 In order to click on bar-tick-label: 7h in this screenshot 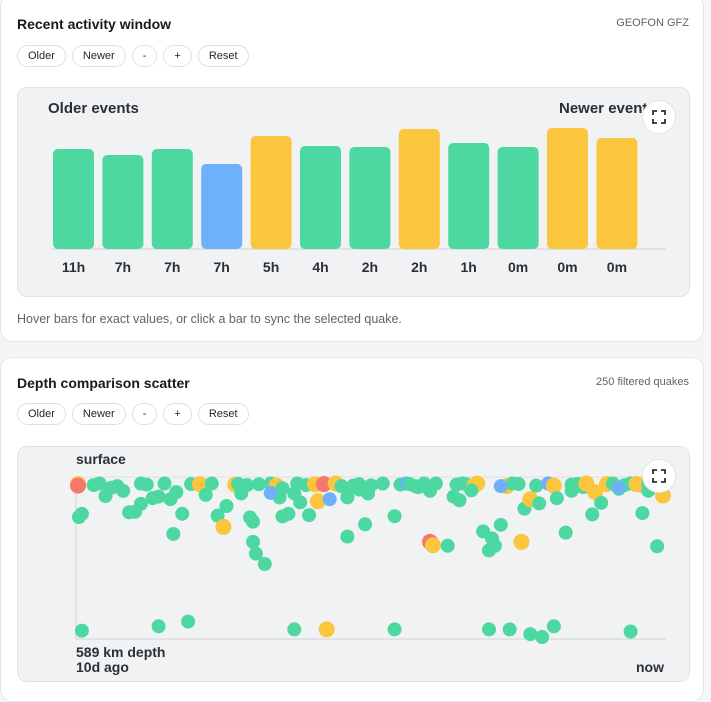, I will do `click(222, 267)`.